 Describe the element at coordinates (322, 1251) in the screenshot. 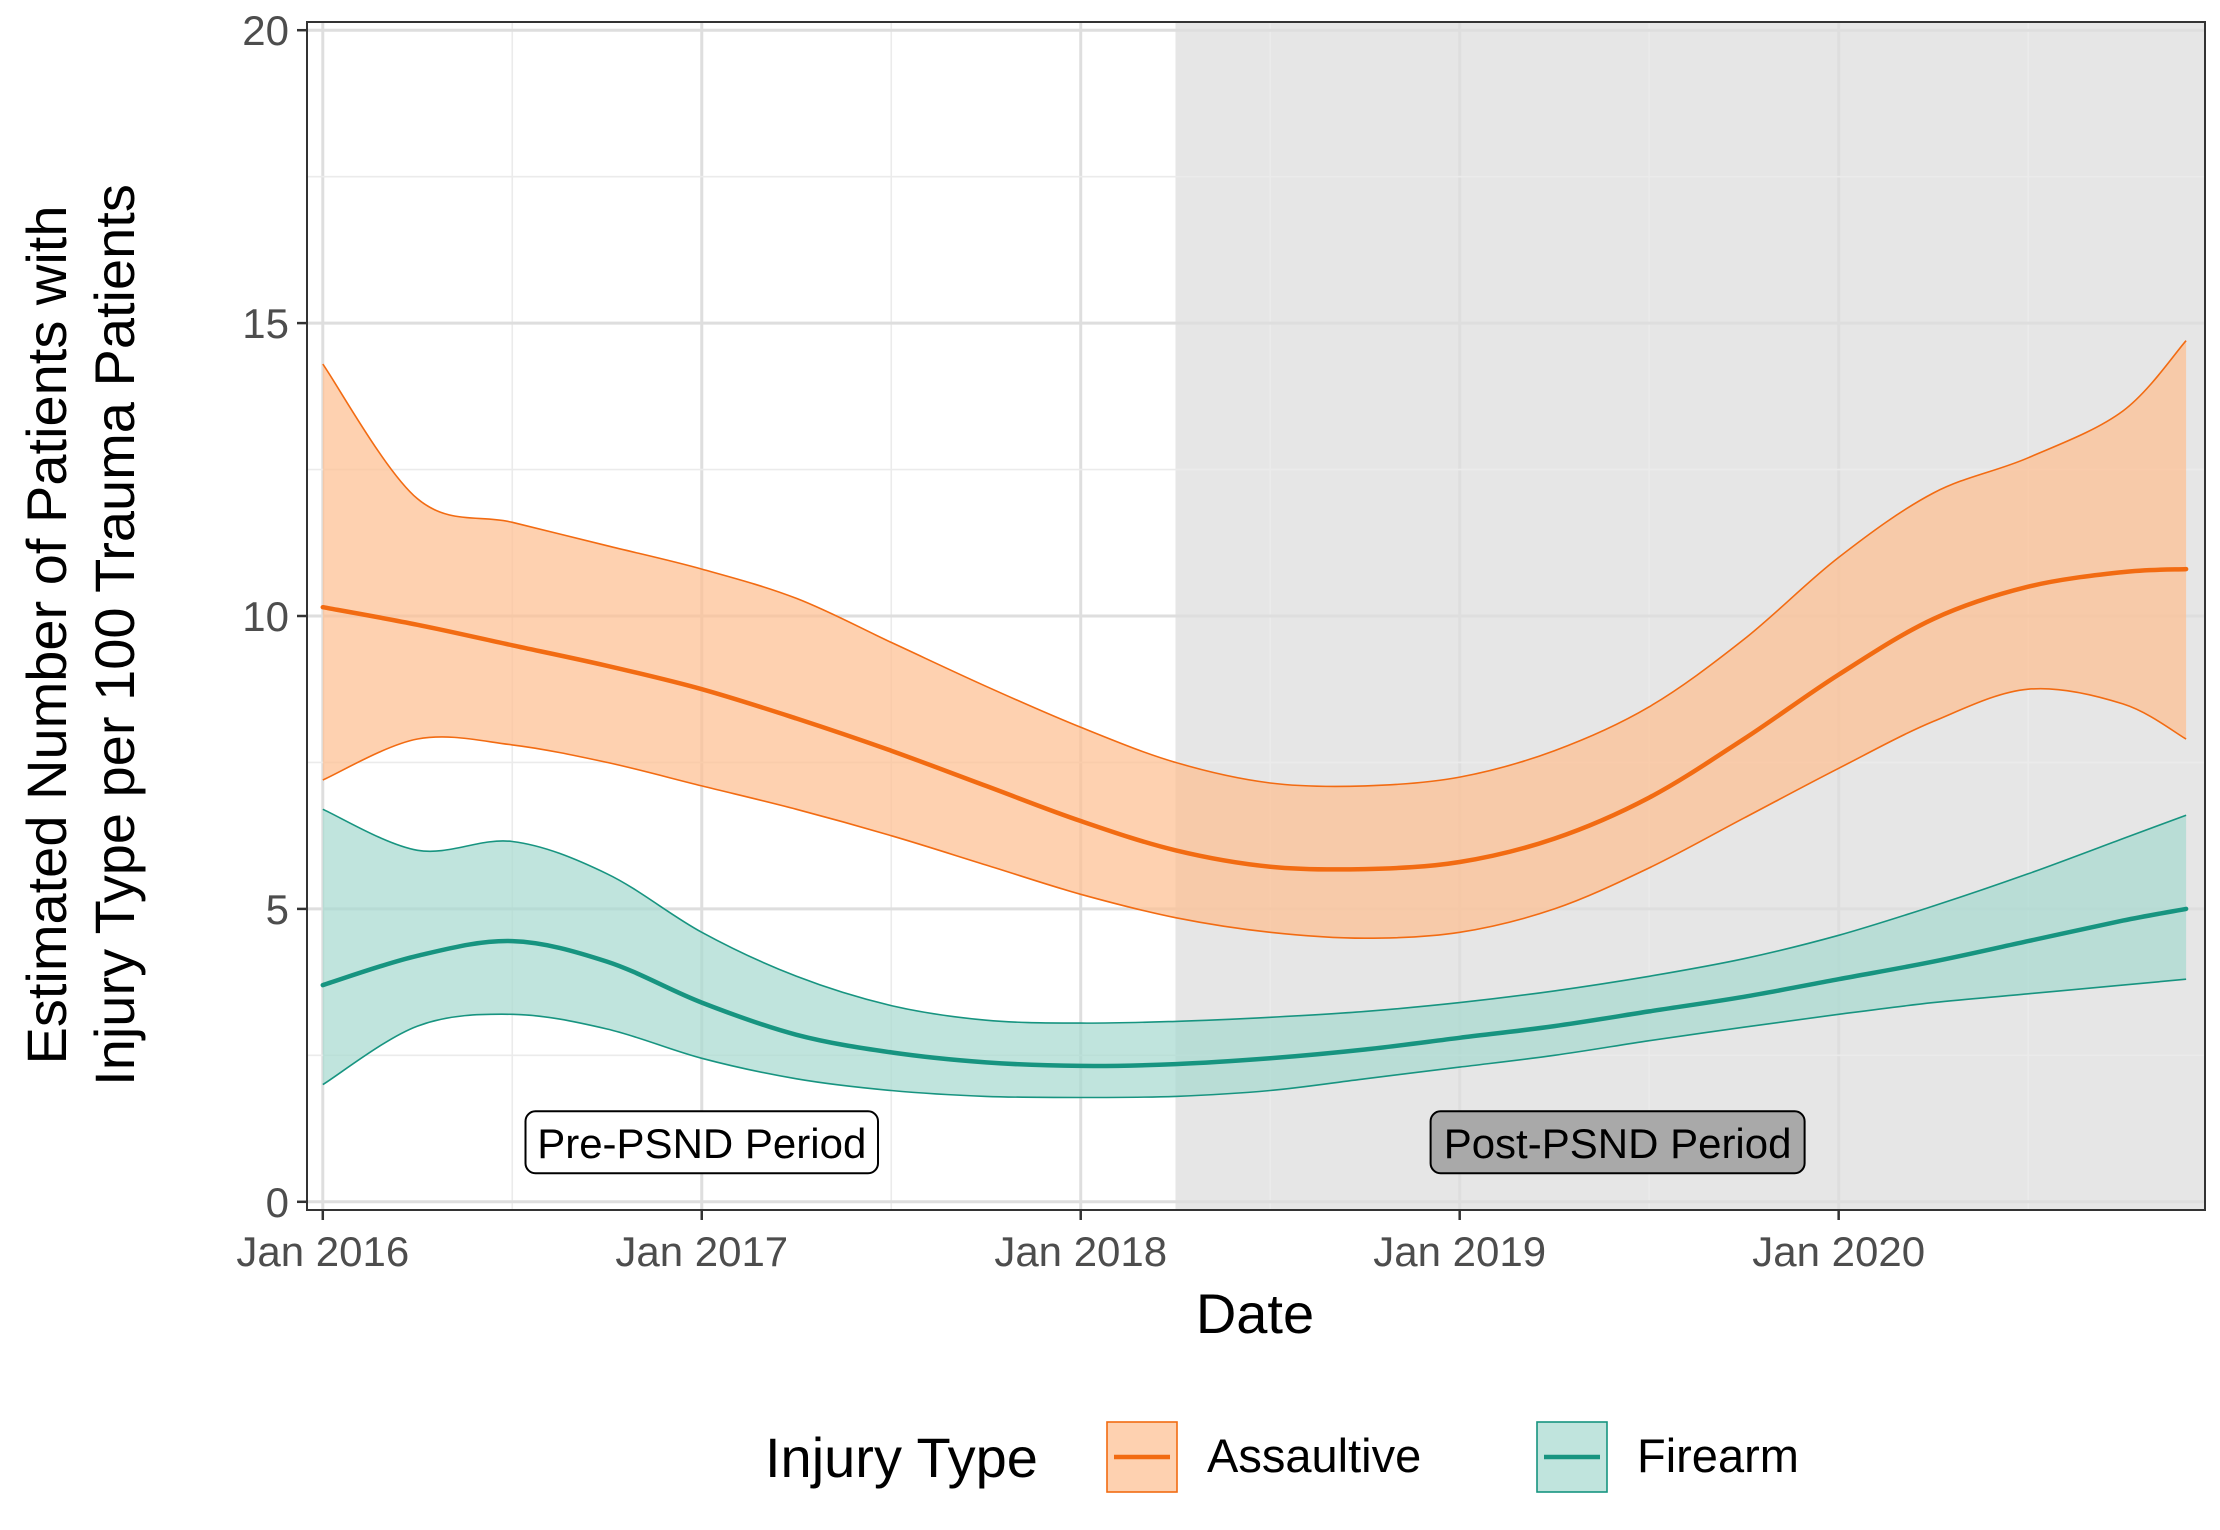

I see `x-tick-label: Jan 2016` at that location.